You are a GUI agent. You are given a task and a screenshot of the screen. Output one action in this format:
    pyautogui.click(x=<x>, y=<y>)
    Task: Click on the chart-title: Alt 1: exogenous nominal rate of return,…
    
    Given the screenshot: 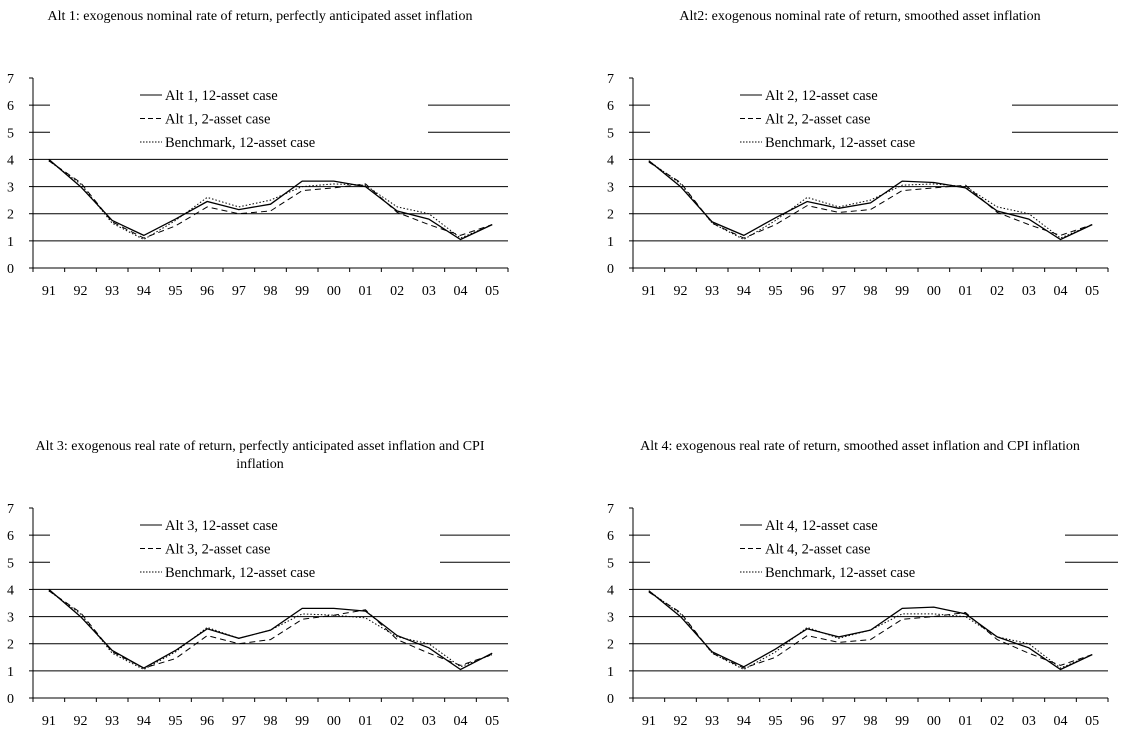 What is the action you would take?
    pyautogui.click(x=260, y=16)
    